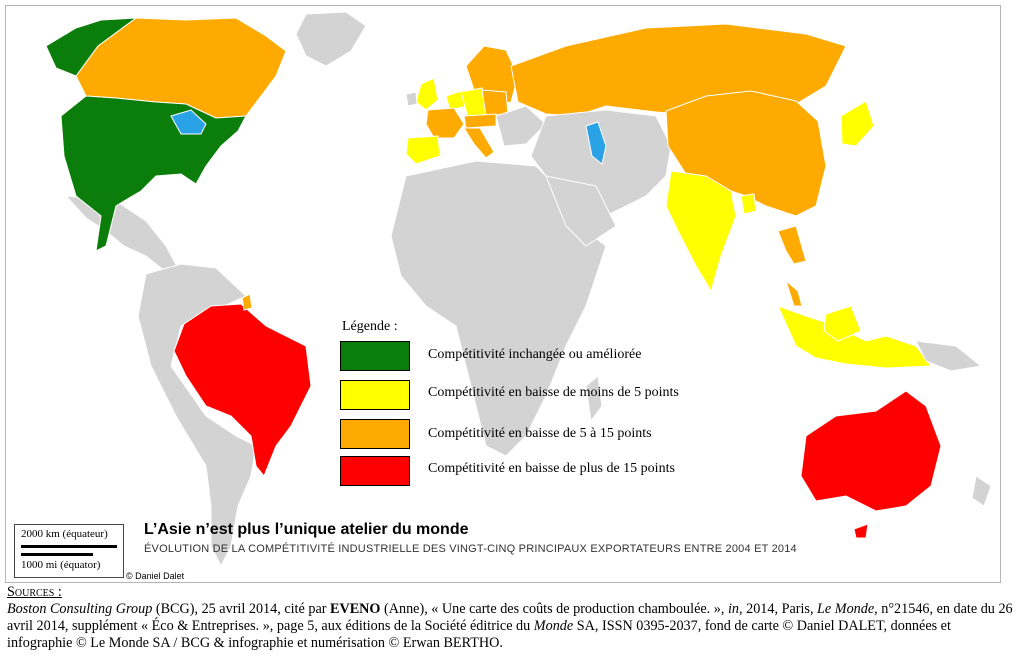 Image resolution: width=1023 pixels, height=668 pixels. Describe the element at coordinates (540, 433) in the screenshot. I see `legend-label-orange: Compétitivité en baisse de 5 à 15 points` at that location.